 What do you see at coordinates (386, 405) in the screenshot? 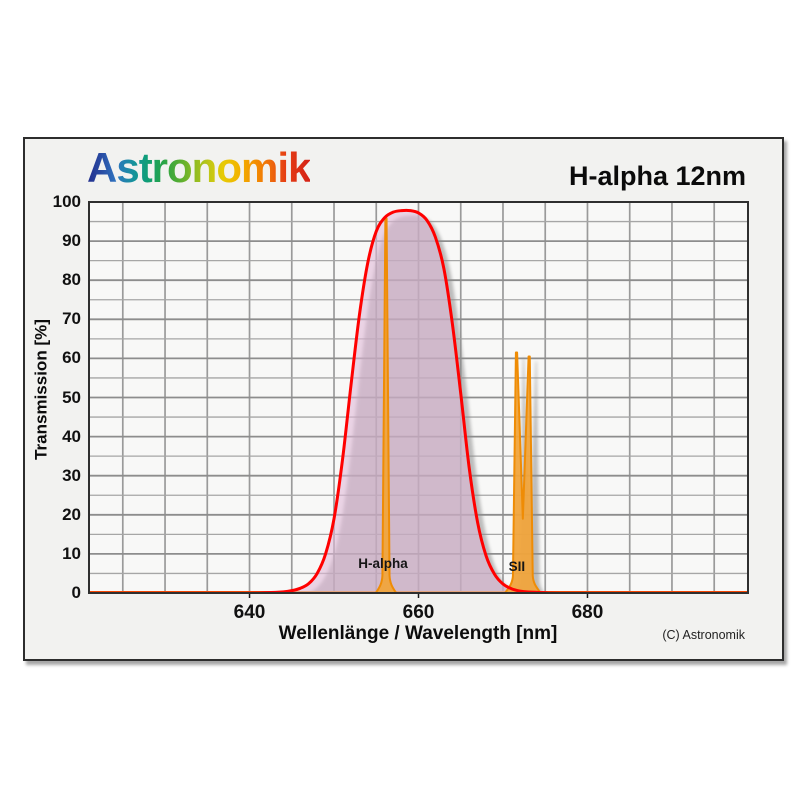
I see `h-alpha-line` at bounding box center [386, 405].